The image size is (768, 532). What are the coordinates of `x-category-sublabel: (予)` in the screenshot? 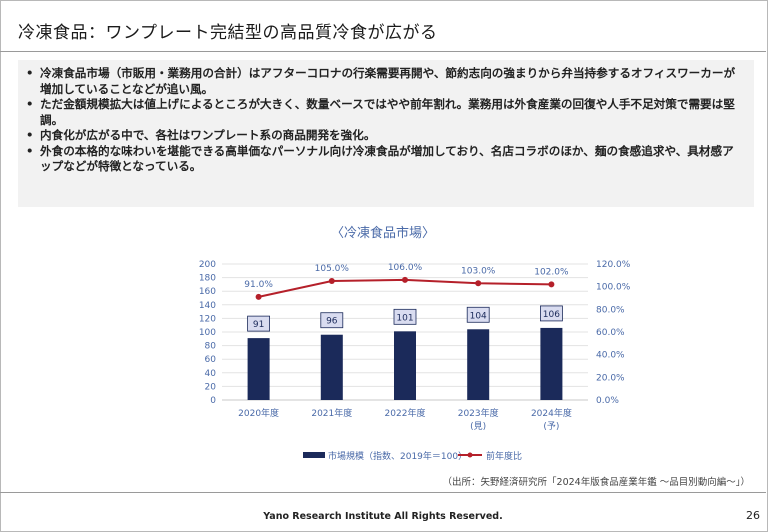 It's located at (551, 426).